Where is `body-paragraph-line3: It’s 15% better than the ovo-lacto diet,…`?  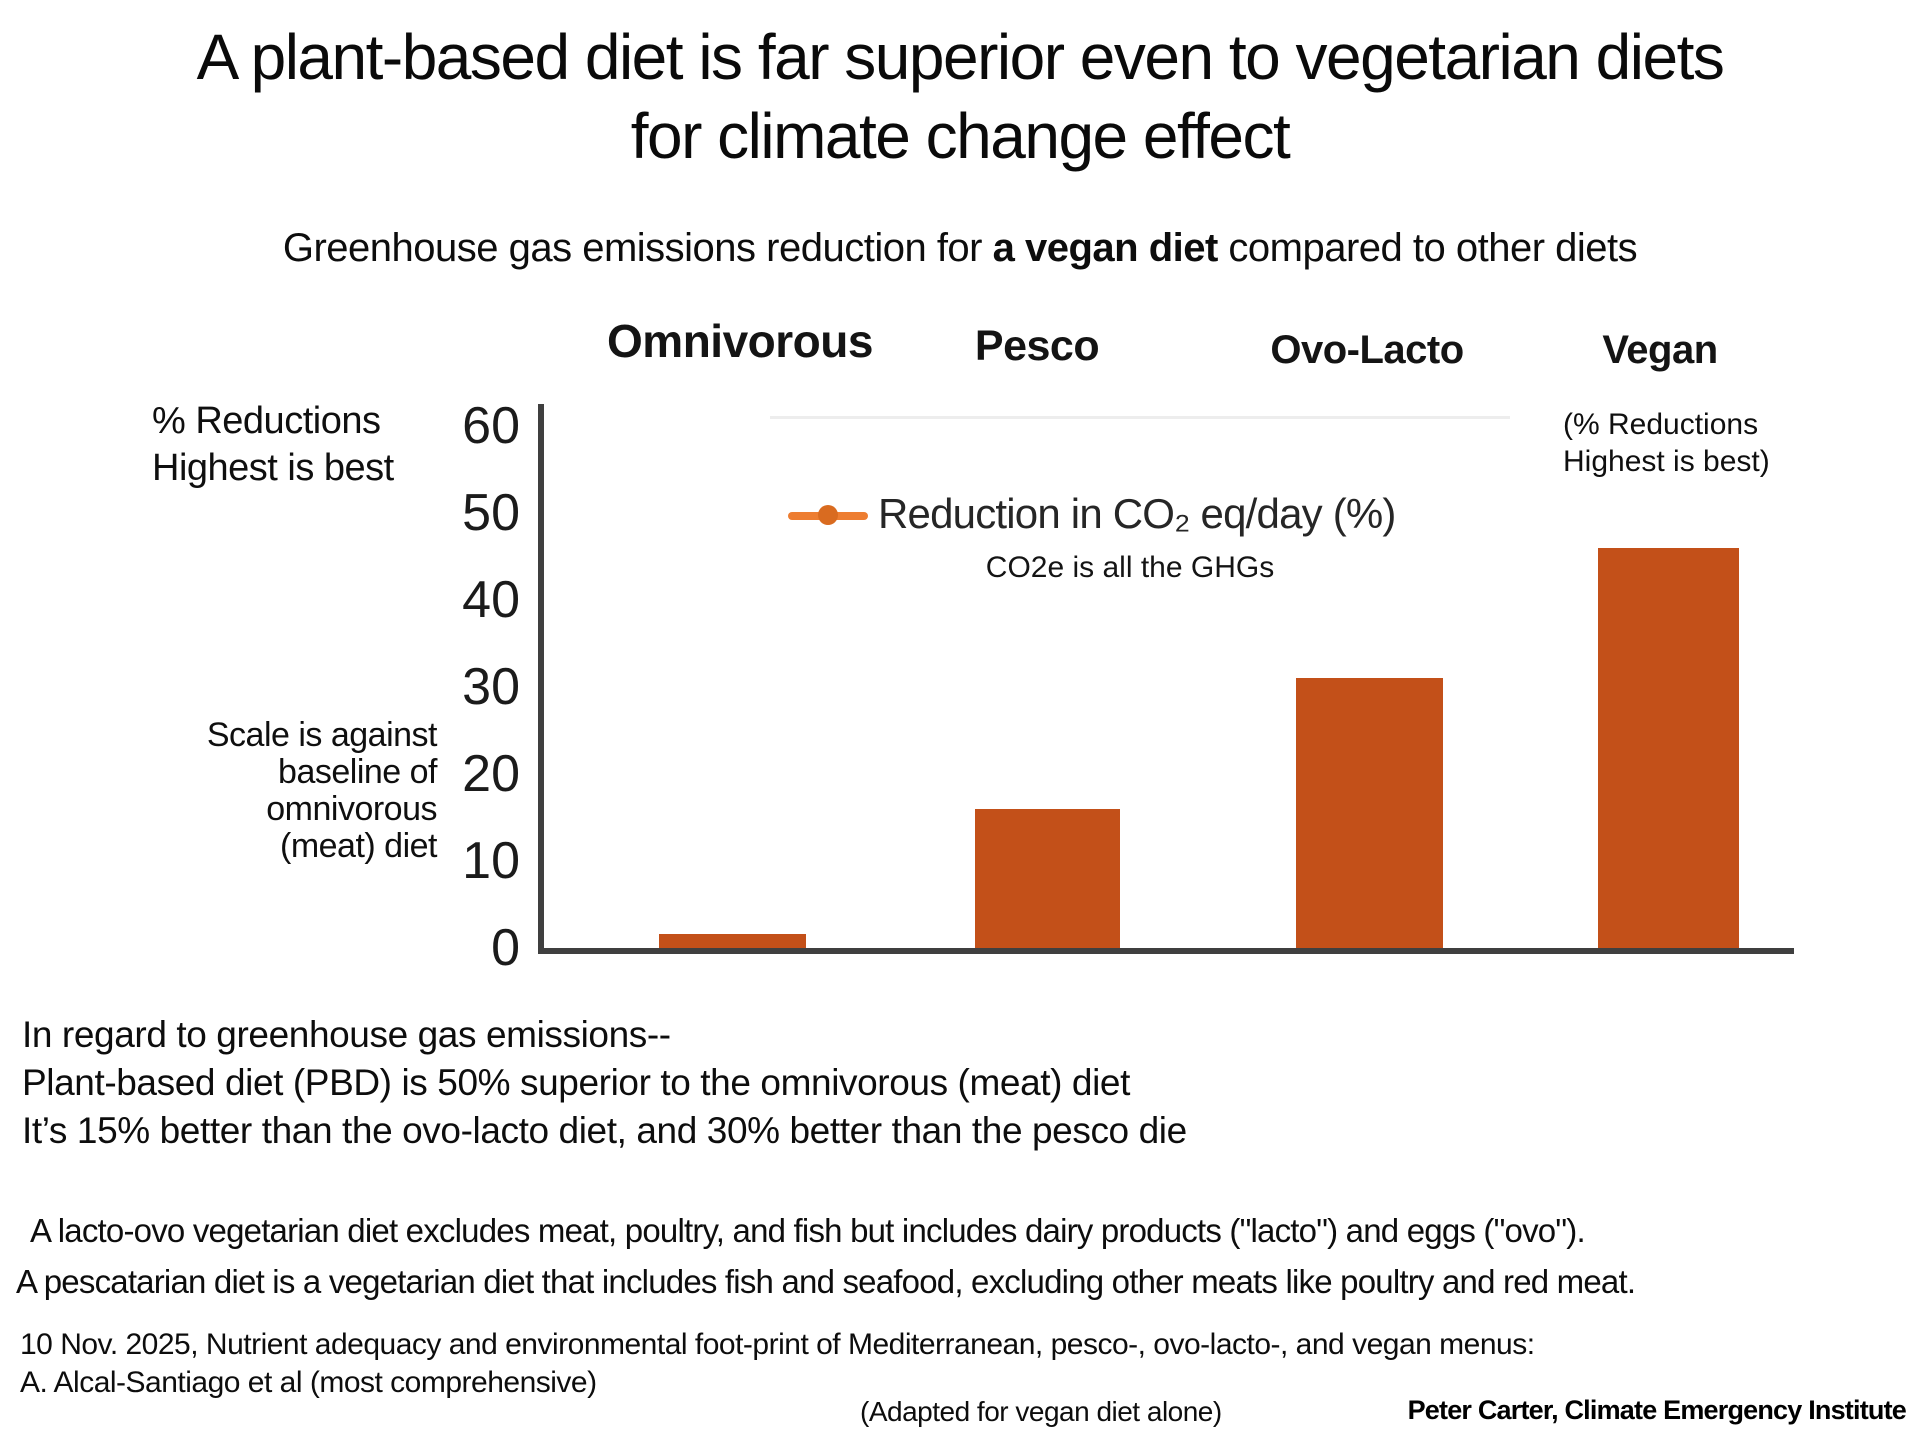 body-paragraph-line3: It’s 15% better than the ovo-lacto diet,… is located at coordinates (604, 1130).